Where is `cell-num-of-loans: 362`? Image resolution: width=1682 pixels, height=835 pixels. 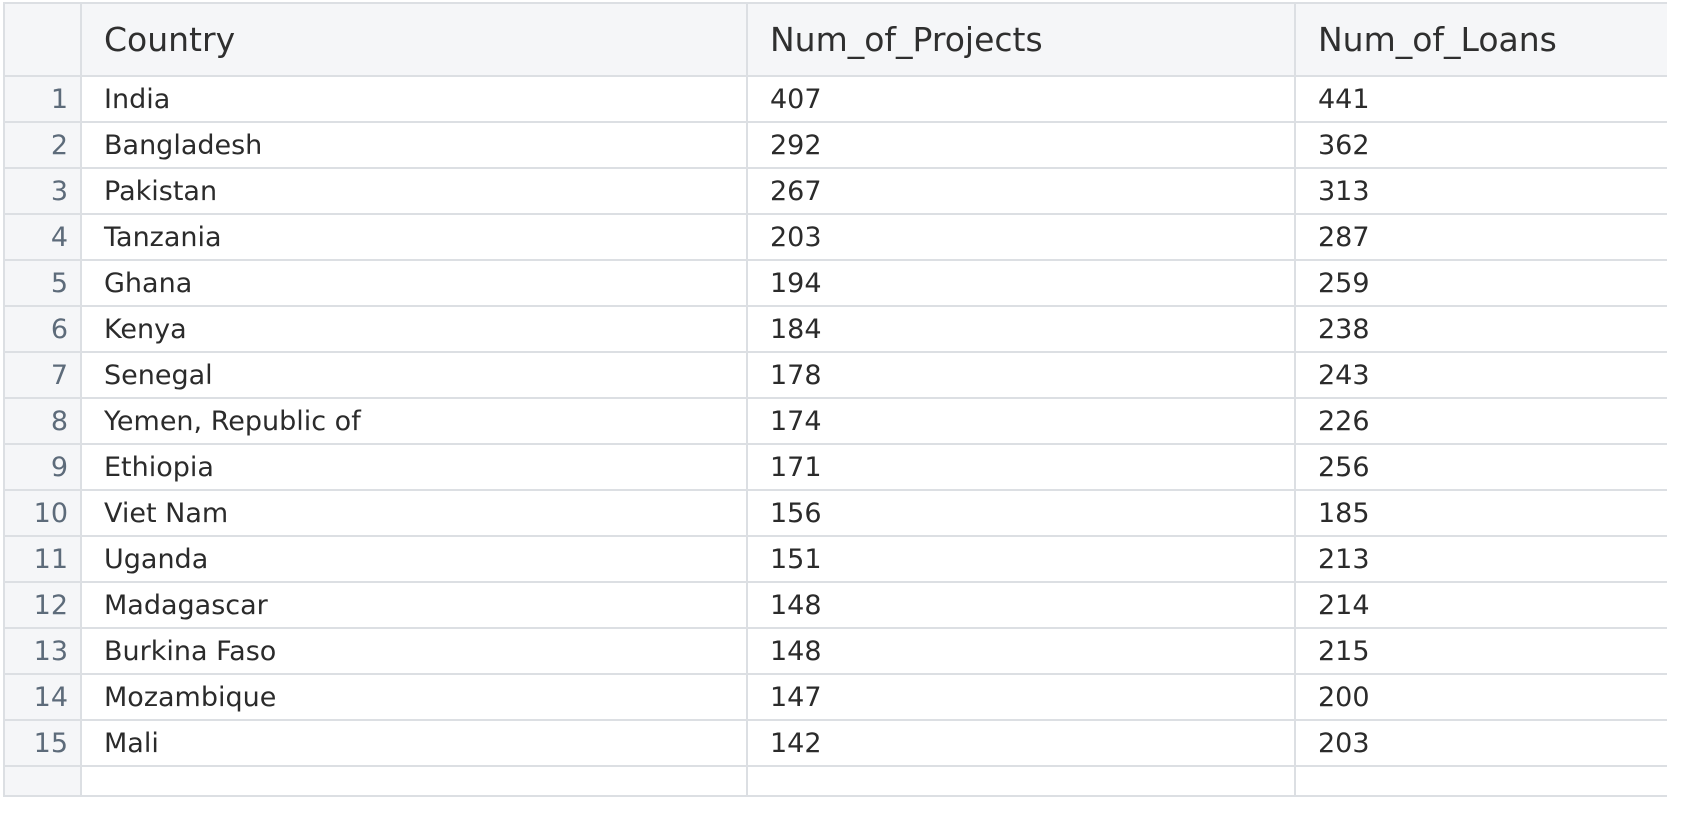 cell-num-of-loans: 362 is located at coordinates (1480, 145).